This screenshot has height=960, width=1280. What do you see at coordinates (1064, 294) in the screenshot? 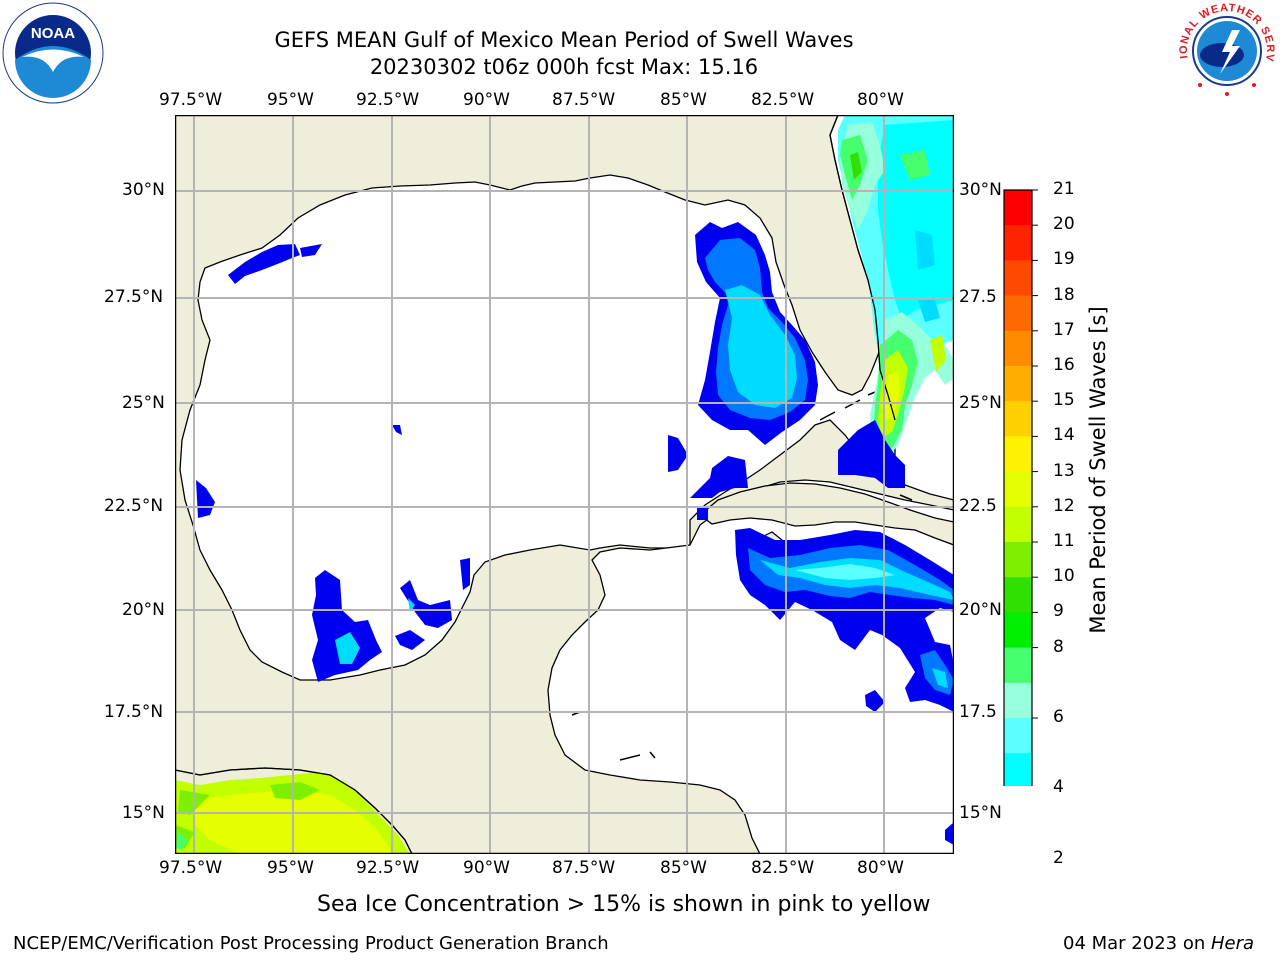
I see `colorbar-tick-label: 18` at bounding box center [1064, 294].